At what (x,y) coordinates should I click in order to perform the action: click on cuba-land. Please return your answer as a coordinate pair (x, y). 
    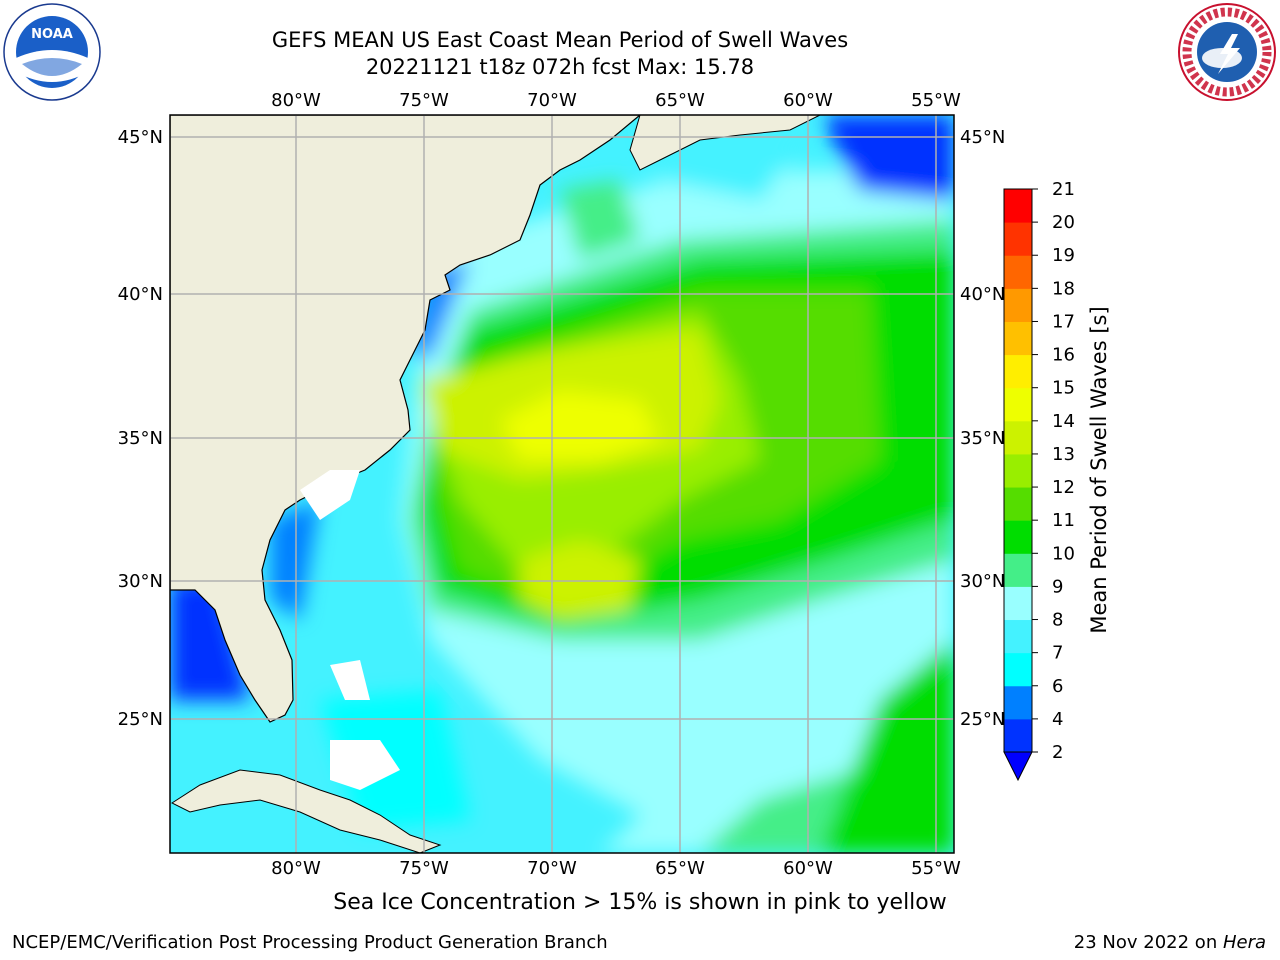
    Looking at the image, I should click on (306, 811).